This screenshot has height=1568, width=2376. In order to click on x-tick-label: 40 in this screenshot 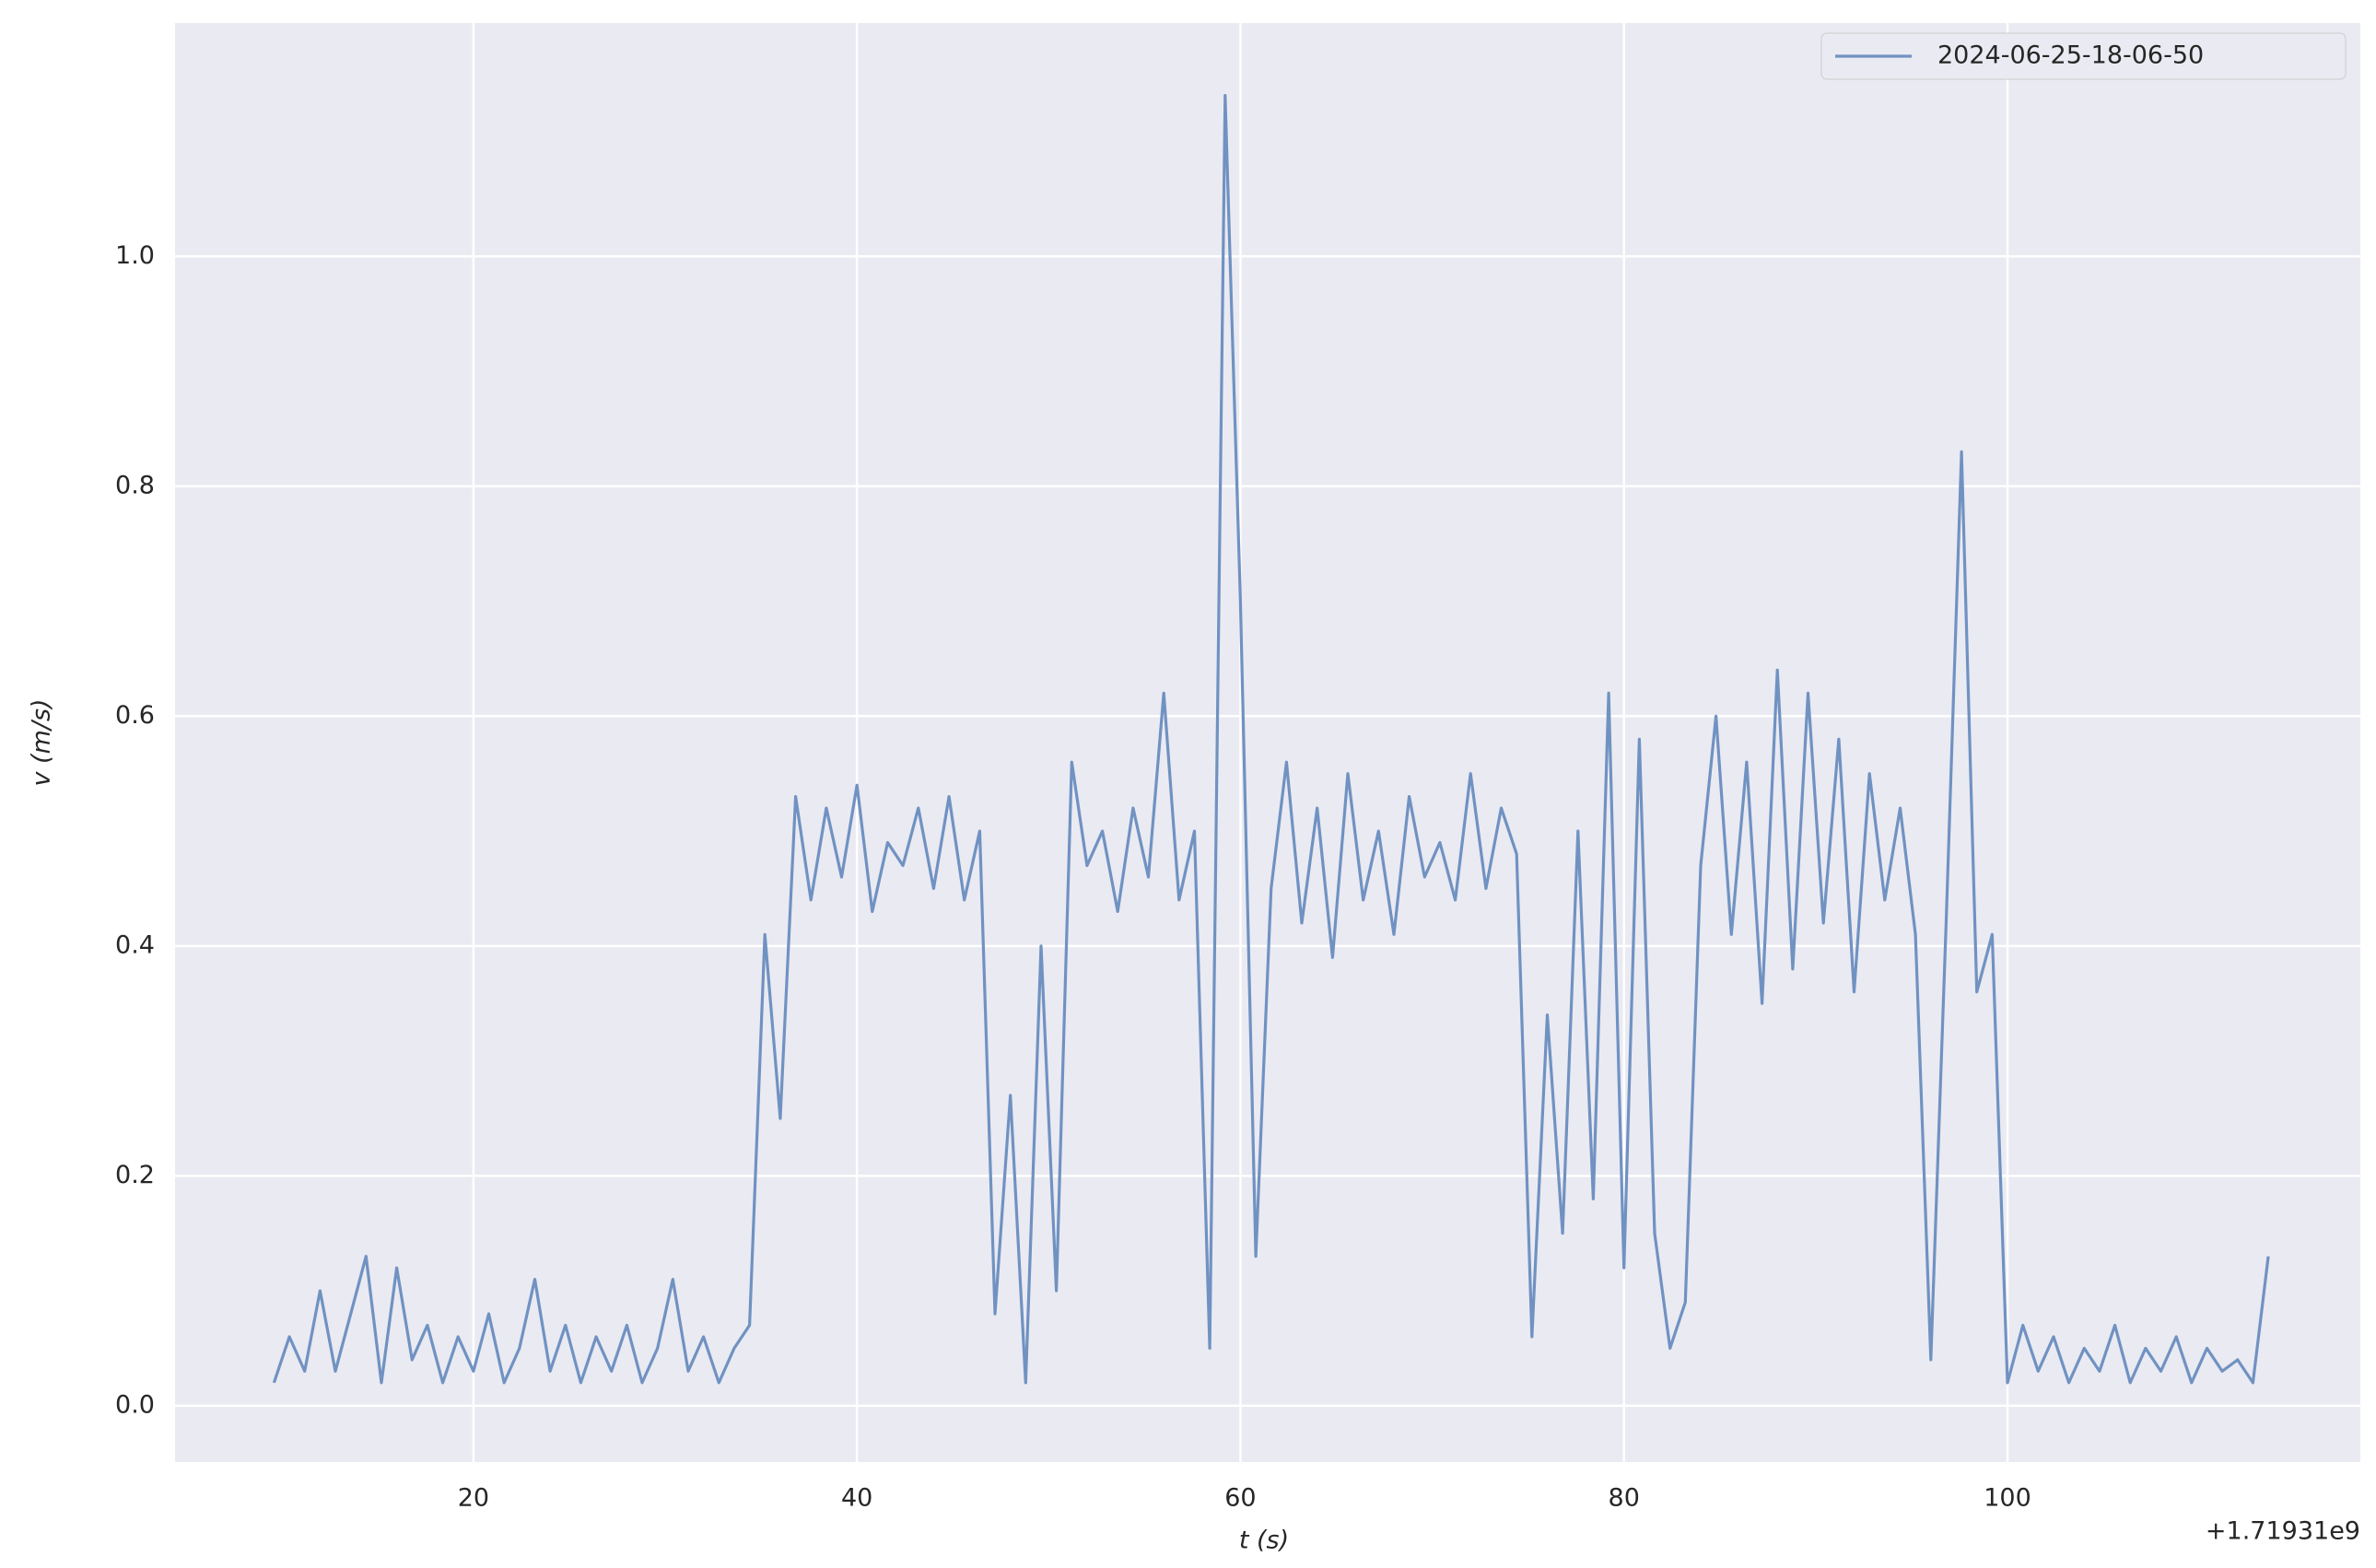, I will do `click(856, 1498)`.